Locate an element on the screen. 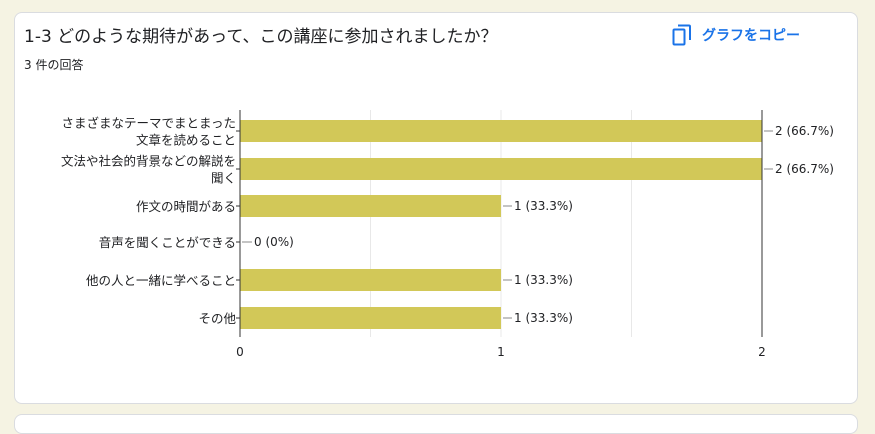  question-title: 1-3 どのような期待があって、この講座に参加されましたか？ is located at coordinates (261, 37).